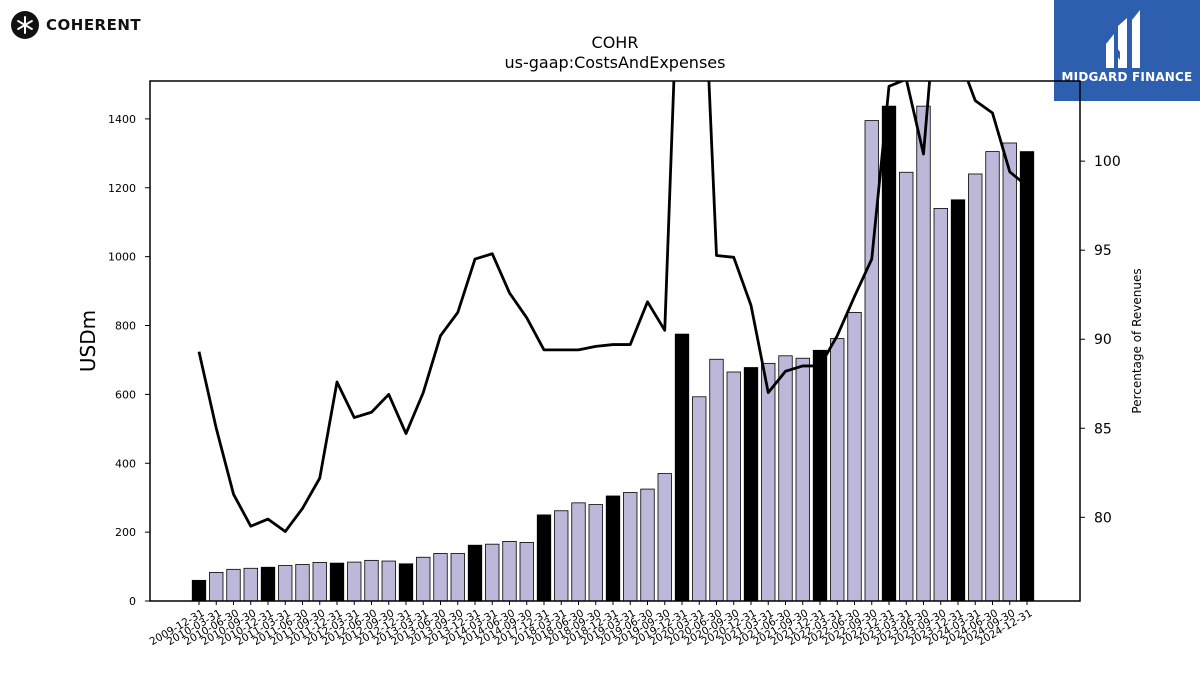 The height and width of the screenshot is (675, 1200). I want to click on y-tick-label-left: 1400, so click(122, 119).